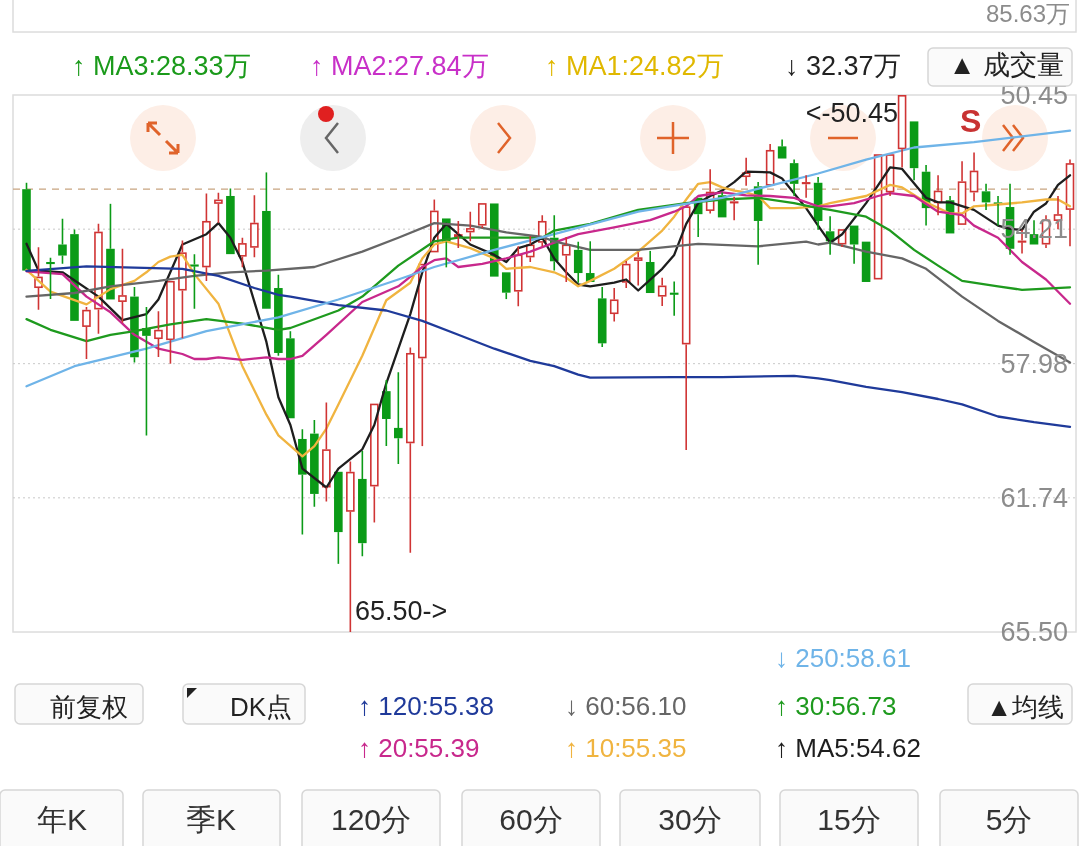 Image resolution: width=1088 pixels, height=846 pixels. I want to click on text: ↑ MA5:54.62, so click(848, 748).